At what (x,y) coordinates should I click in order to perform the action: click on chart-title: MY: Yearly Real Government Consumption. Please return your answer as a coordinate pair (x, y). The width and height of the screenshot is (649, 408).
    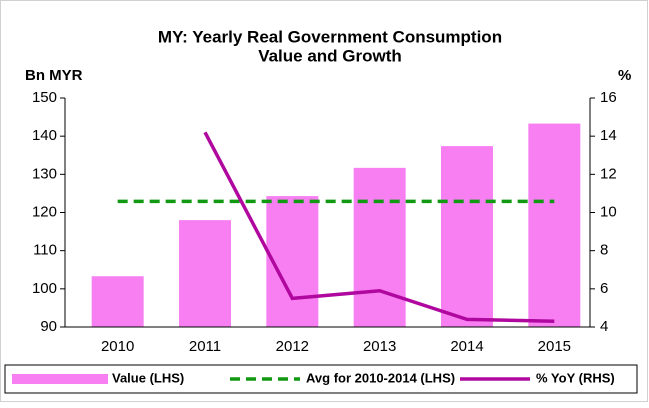
    Looking at the image, I should click on (330, 36).